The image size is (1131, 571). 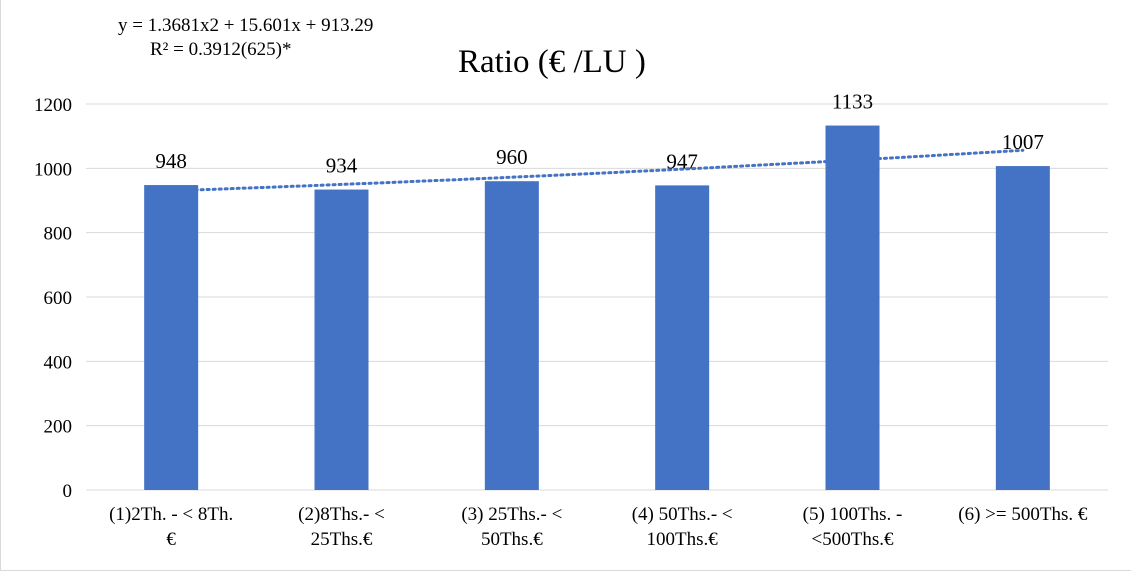 I want to click on data-label: 948, so click(x=171, y=161).